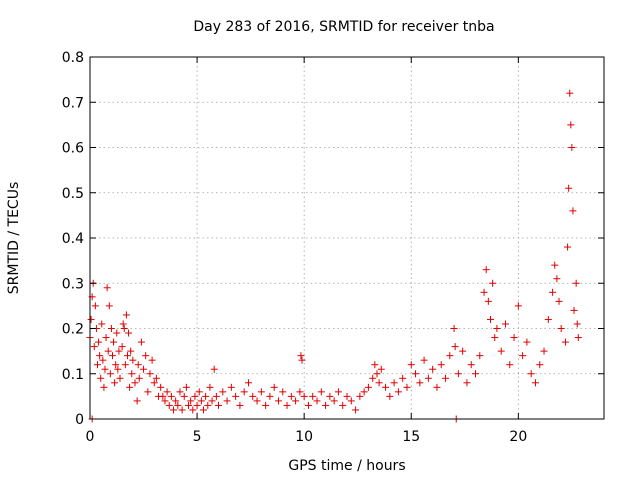 The width and height of the screenshot is (640, 480). Describe the element at coordinates (197, 437) in the screenshot. I see `x-tick-label: 5` at that location.